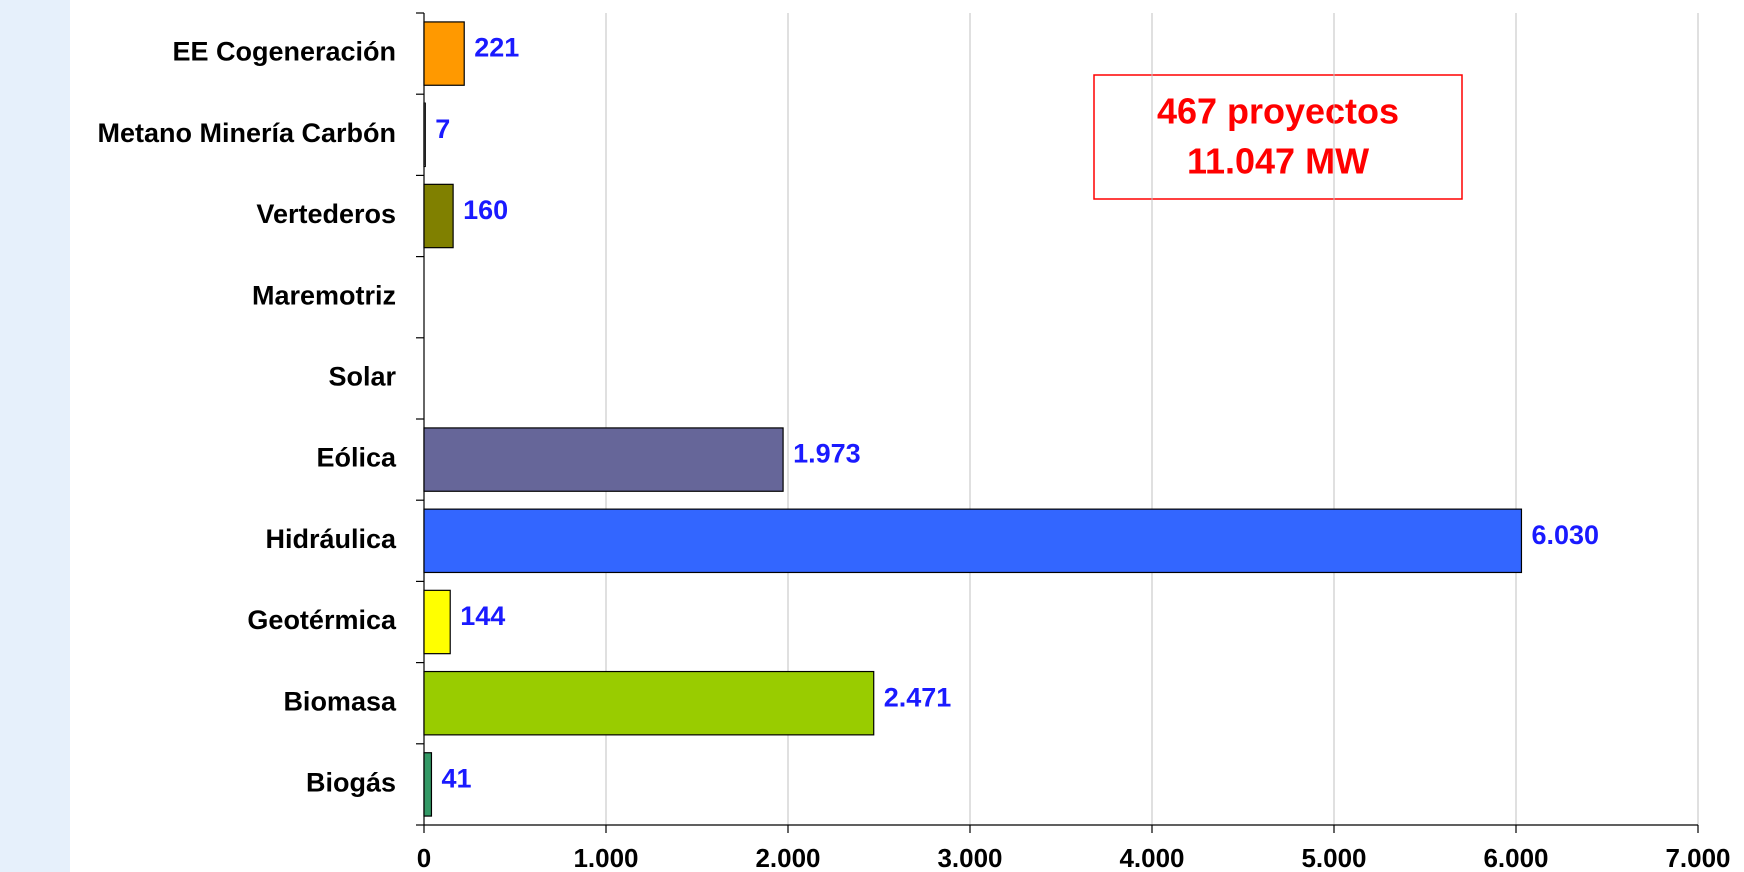 The image size is (1744, 872). I want to click on y-tick-label: Maremotriz, so click(324, 295).